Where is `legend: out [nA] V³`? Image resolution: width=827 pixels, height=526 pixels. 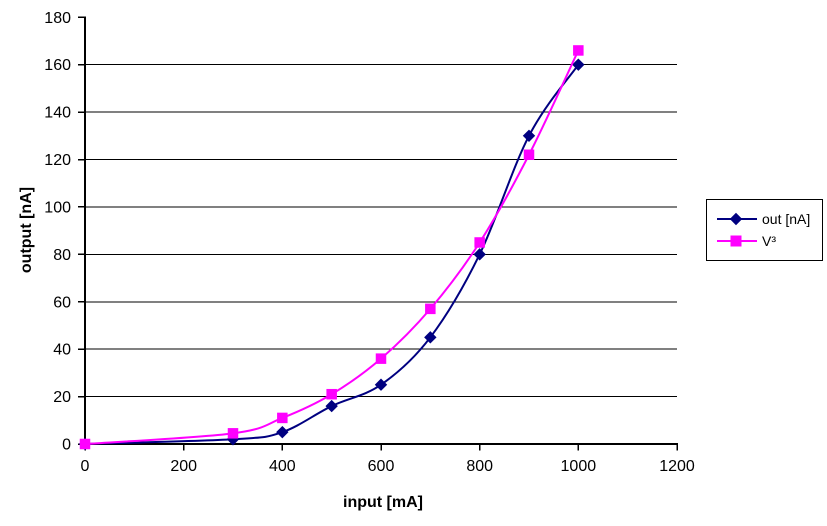
legend: out [nA] V³ is located at coordinates (764, 230).